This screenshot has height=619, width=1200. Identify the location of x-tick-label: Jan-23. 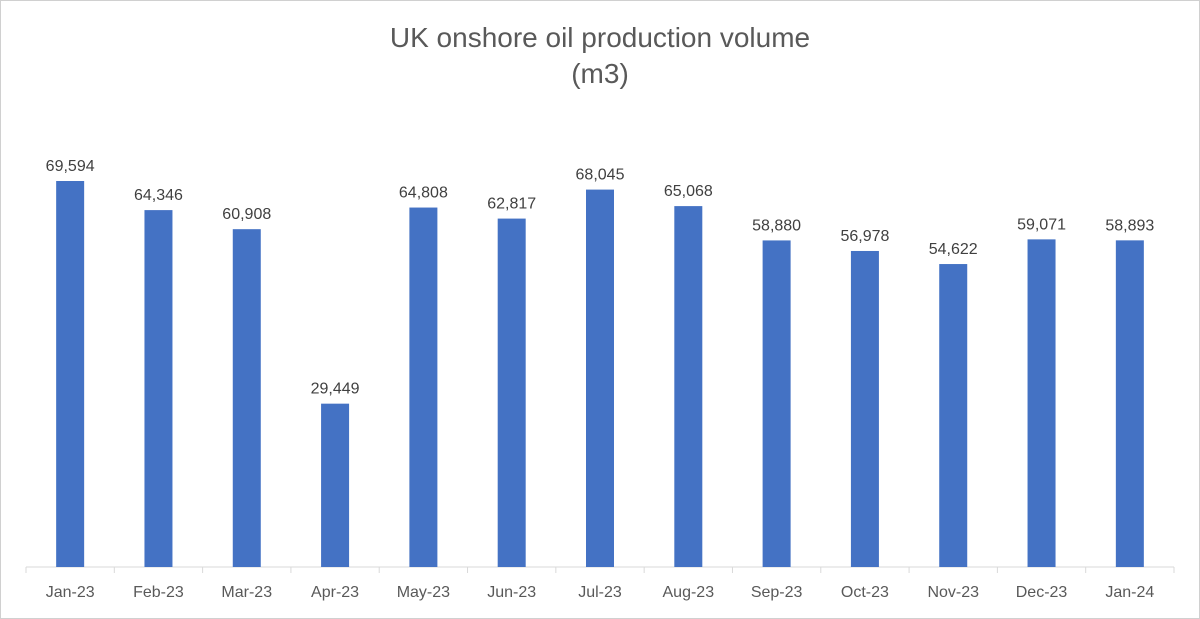
(70, 592).